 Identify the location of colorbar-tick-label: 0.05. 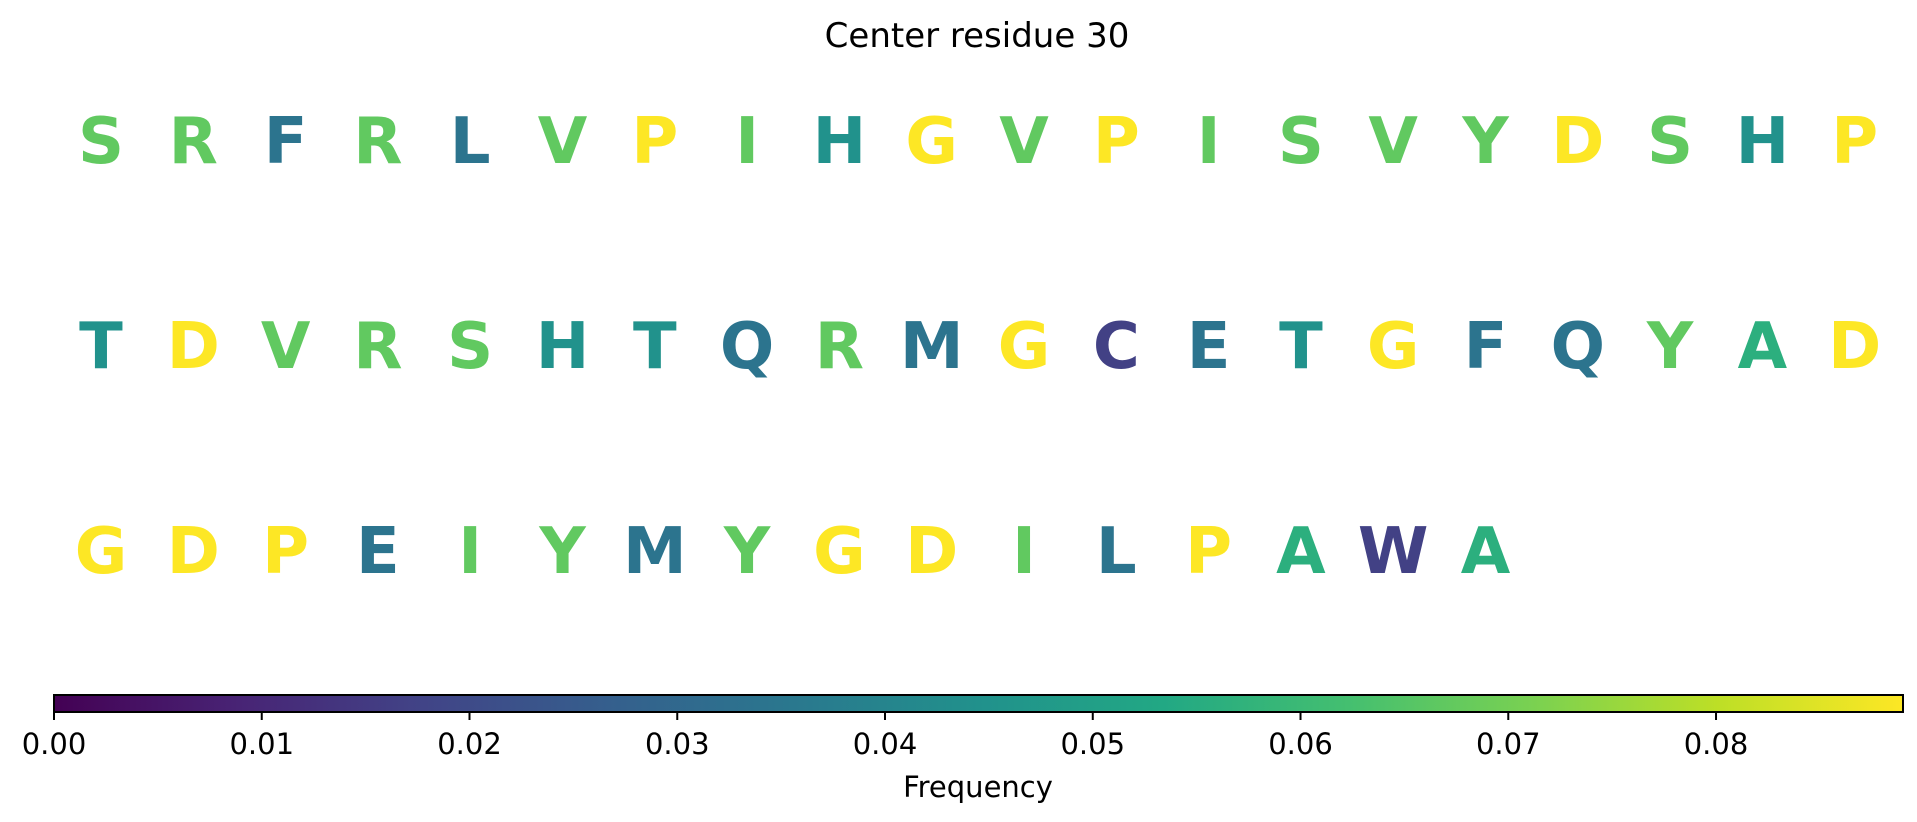
(1092, 744).